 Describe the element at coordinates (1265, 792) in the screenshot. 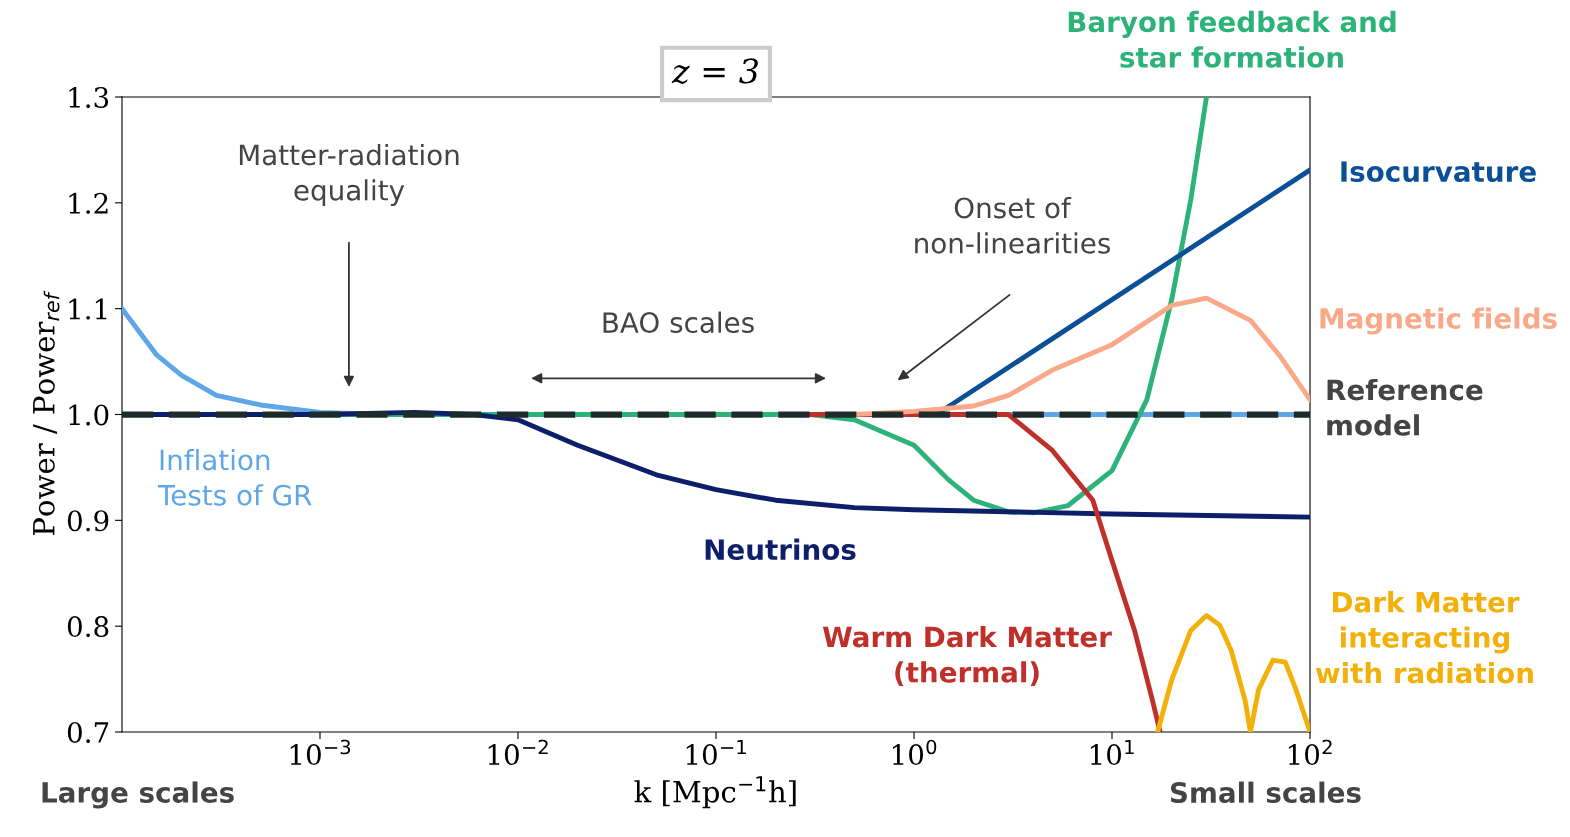

I see `text: Small scales` at that location.